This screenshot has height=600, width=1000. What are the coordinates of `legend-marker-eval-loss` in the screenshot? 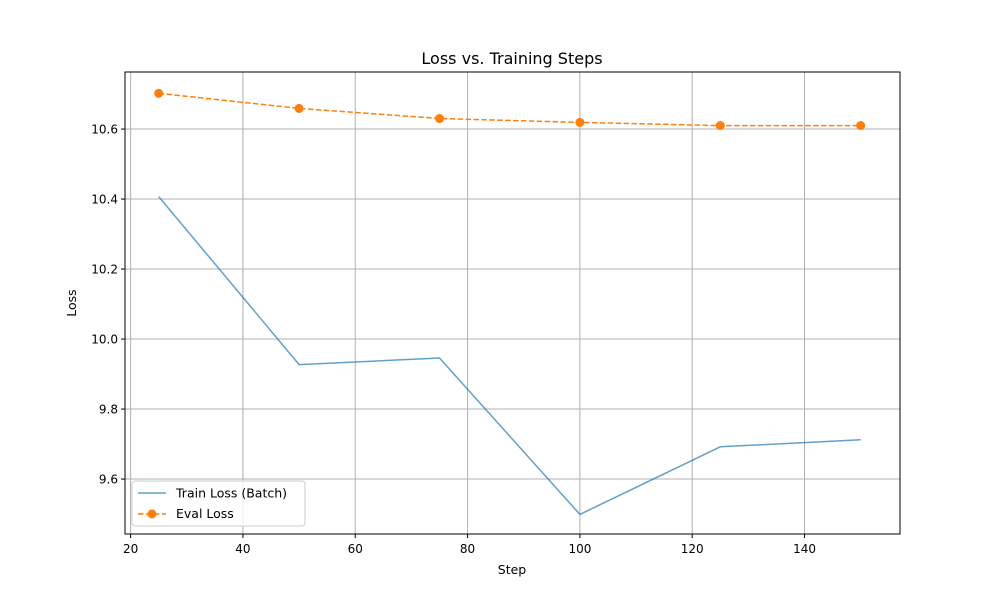 It's located at (152, 514).